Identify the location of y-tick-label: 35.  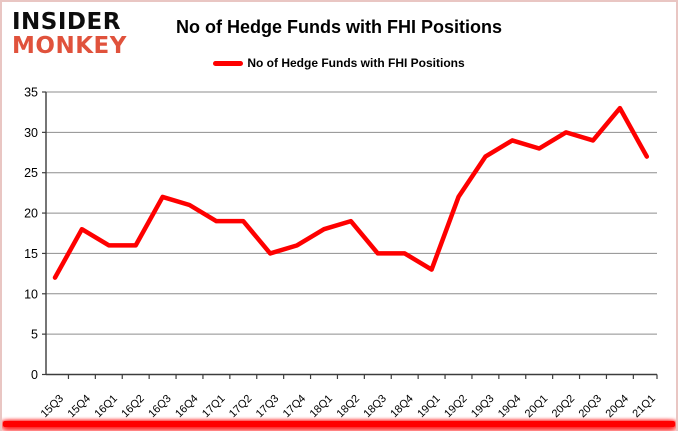
(31, 93).